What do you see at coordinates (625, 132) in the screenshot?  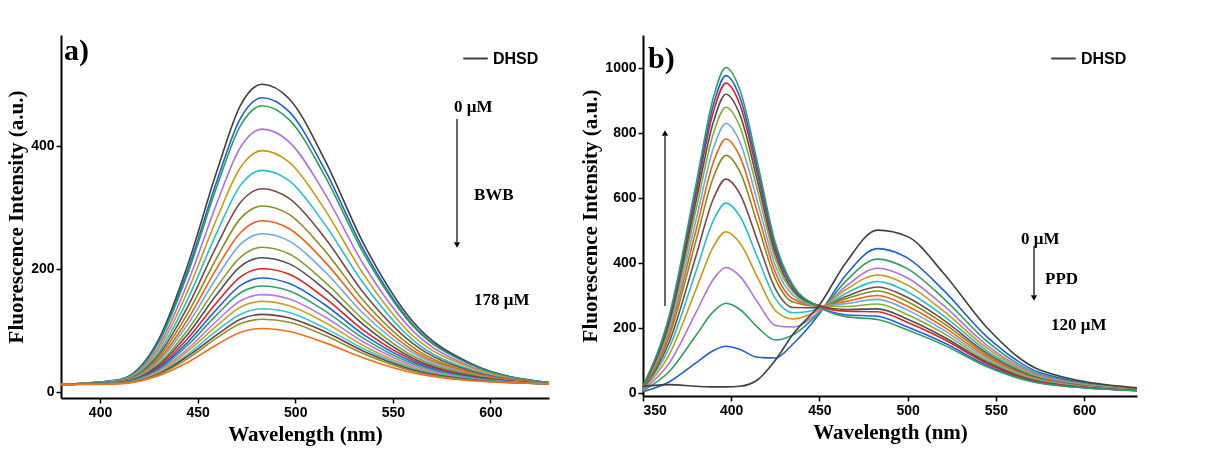 I see `y-tick-label: 800` at bounding box center [625, 132].